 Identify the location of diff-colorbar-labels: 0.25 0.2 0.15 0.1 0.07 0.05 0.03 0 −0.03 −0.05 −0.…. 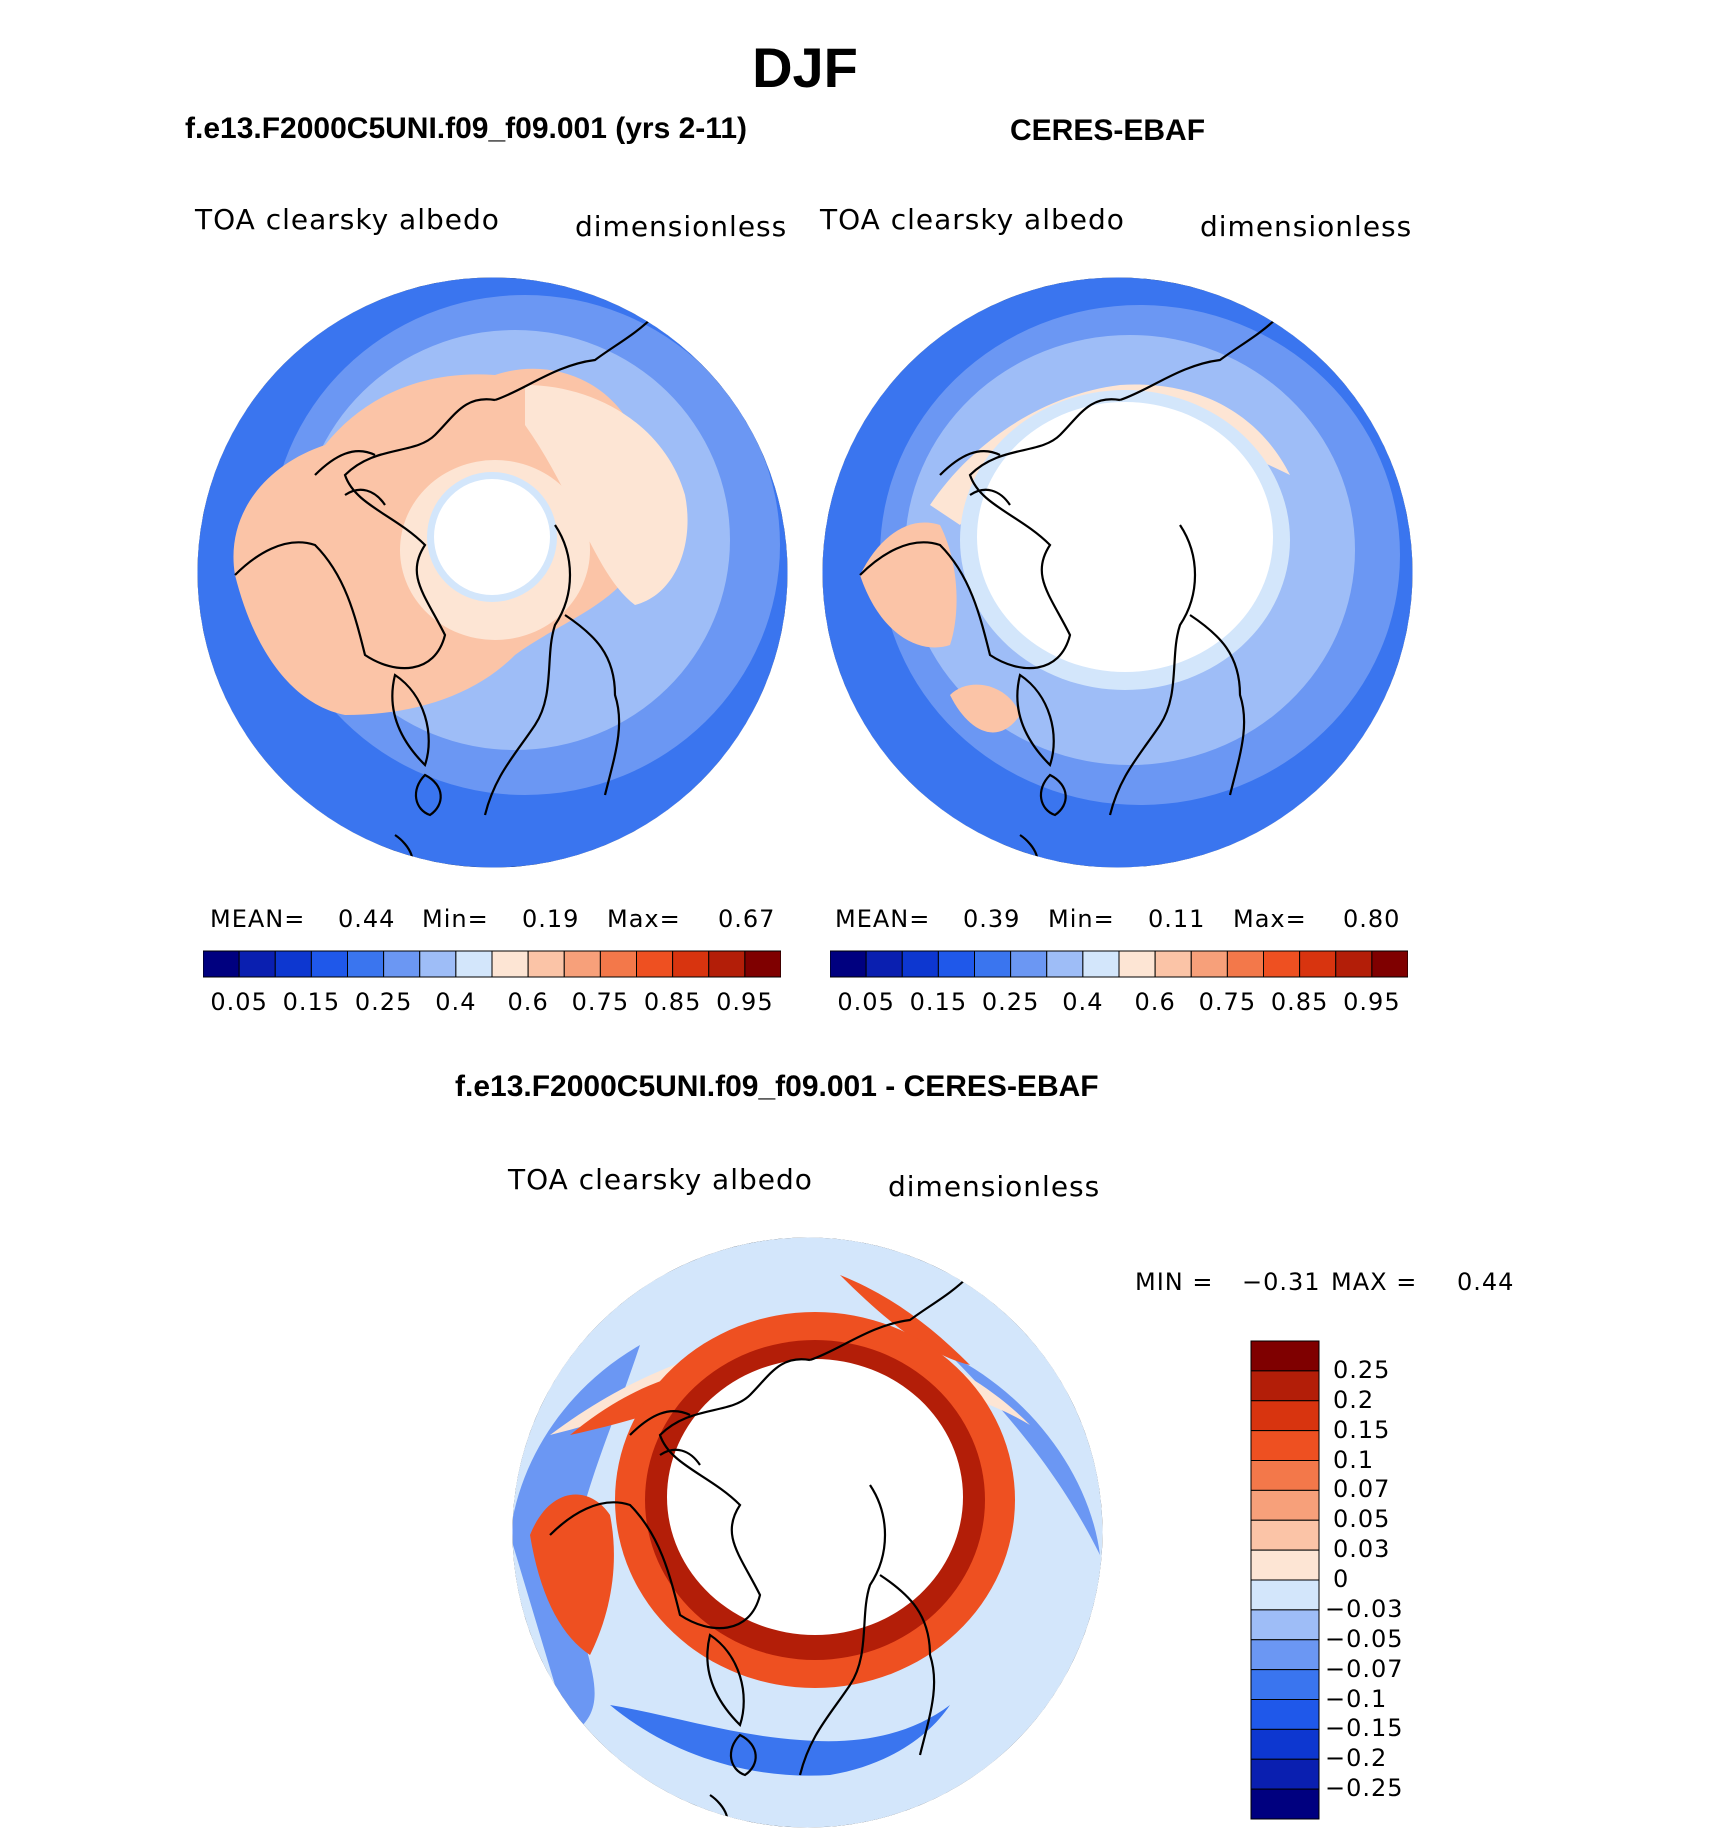
(1395, 1580).